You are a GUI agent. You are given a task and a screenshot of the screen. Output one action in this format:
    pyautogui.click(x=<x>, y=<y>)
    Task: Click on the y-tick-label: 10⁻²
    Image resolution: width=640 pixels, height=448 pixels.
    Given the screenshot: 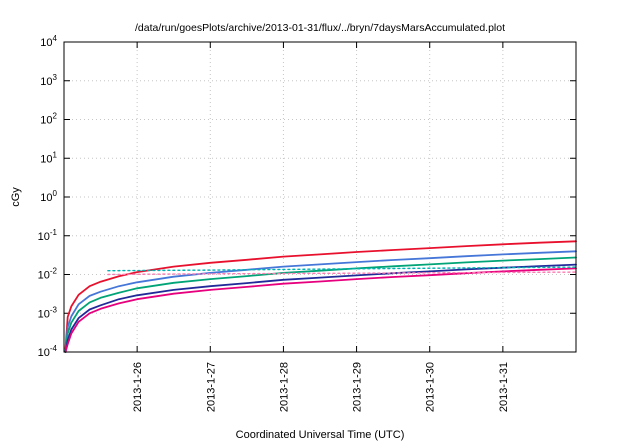 What is the action you would take?
    pyautogui.click(x=48, y=274)
    